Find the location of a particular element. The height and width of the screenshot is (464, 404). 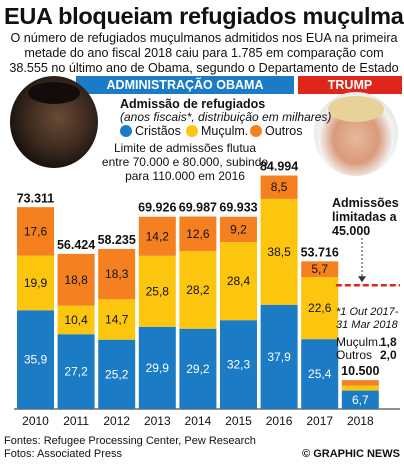

bar-2016-muulm is located at coordinates (279, 251).